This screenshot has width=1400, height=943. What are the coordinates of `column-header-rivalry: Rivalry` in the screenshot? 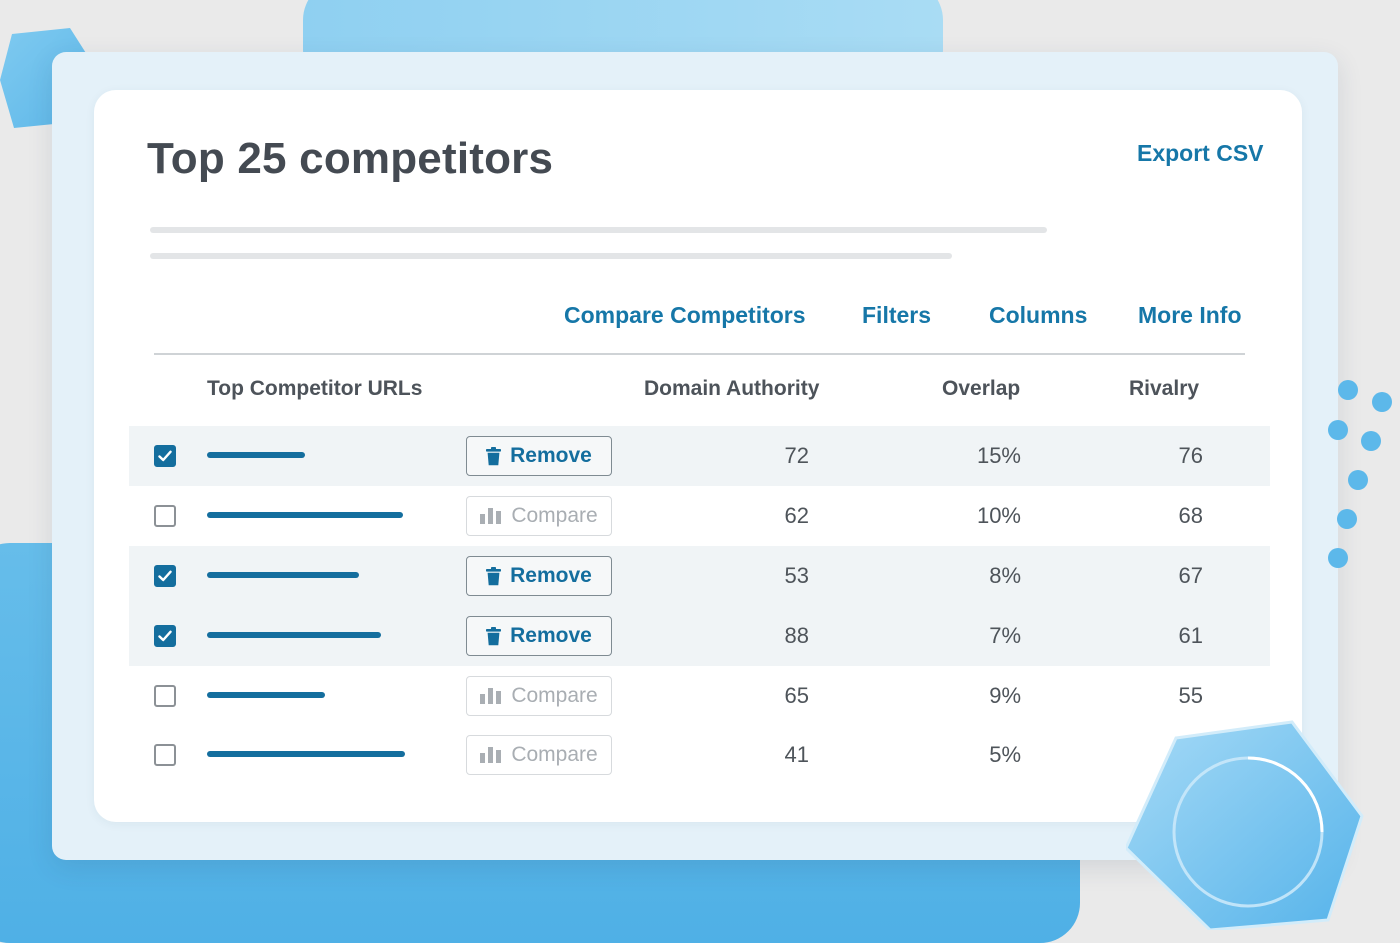 It's located at (1164, 388).